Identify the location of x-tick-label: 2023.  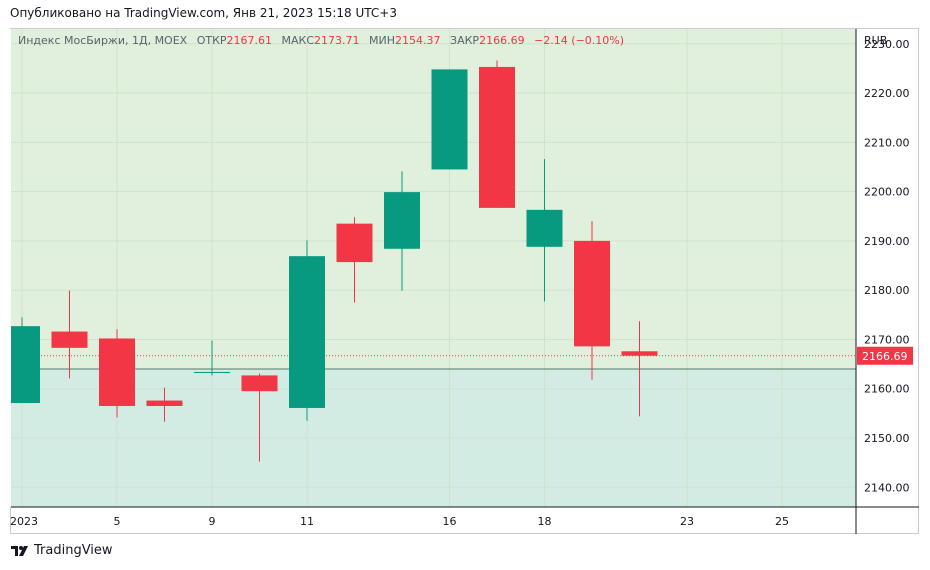
(24, 521).